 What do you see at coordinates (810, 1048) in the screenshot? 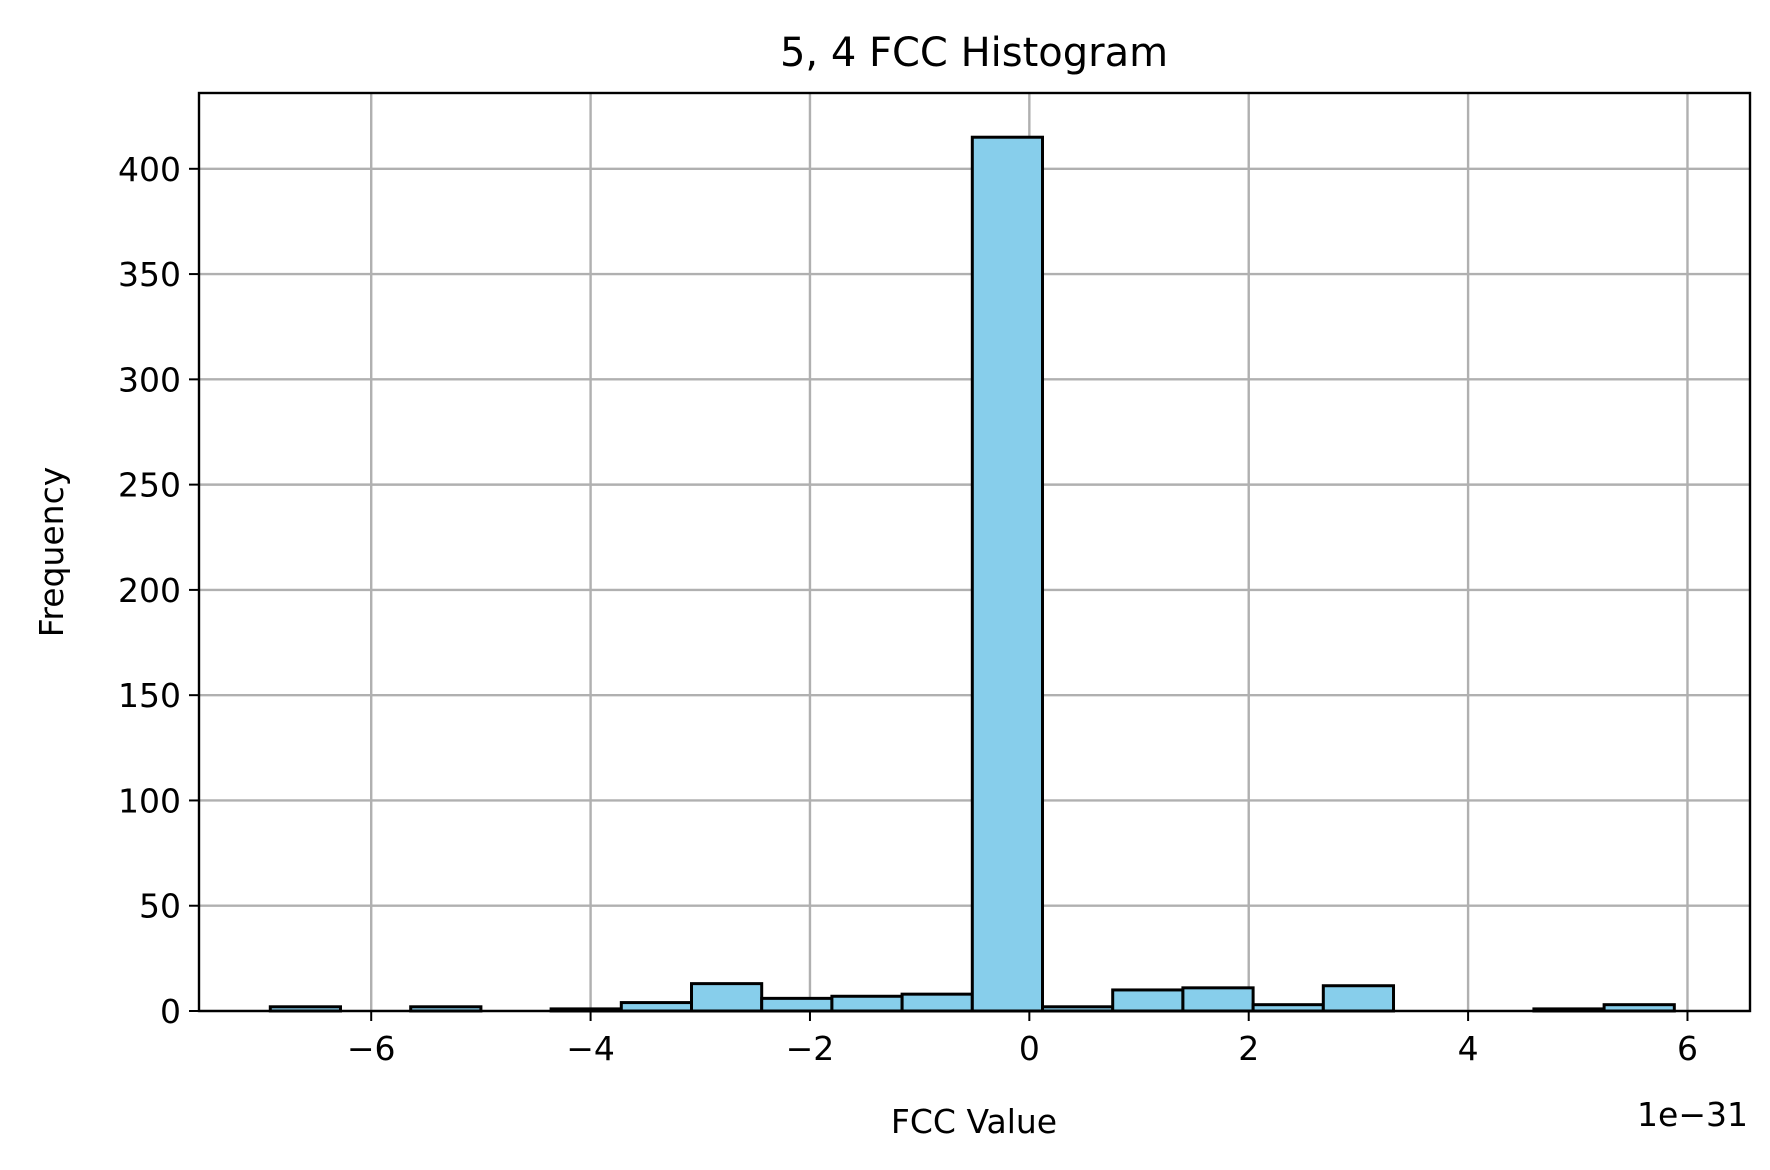
I see `x-tick-label: −2` at bounding box center [810, 1048].